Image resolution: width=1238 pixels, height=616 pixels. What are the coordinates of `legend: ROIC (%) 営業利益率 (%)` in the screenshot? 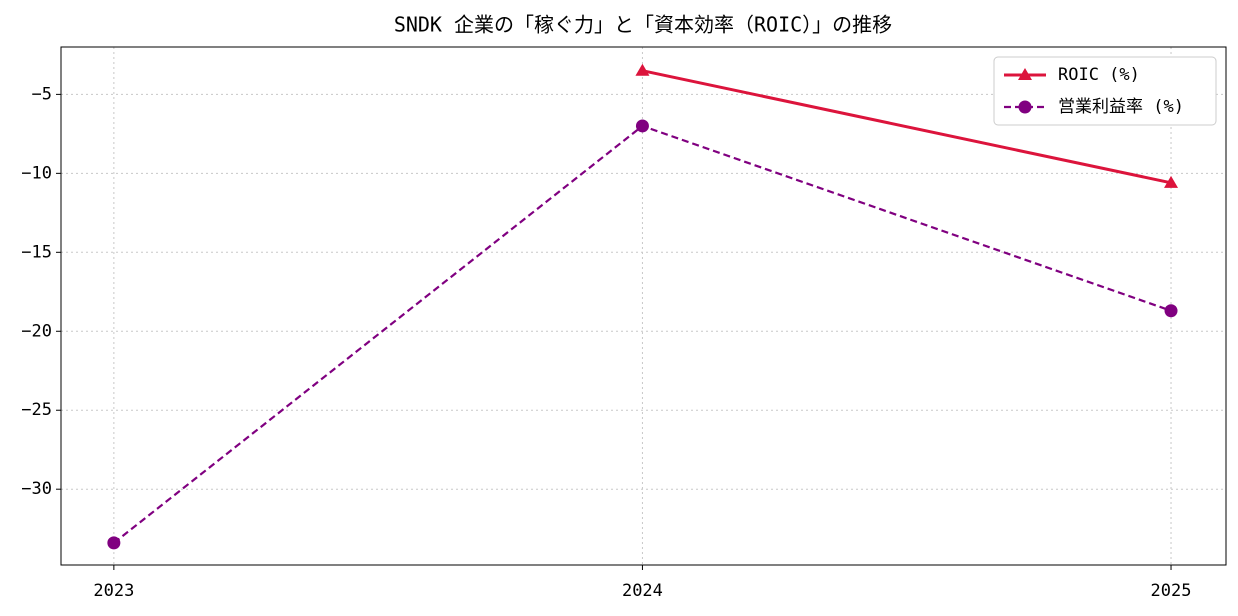 It's located at (1105, 91).